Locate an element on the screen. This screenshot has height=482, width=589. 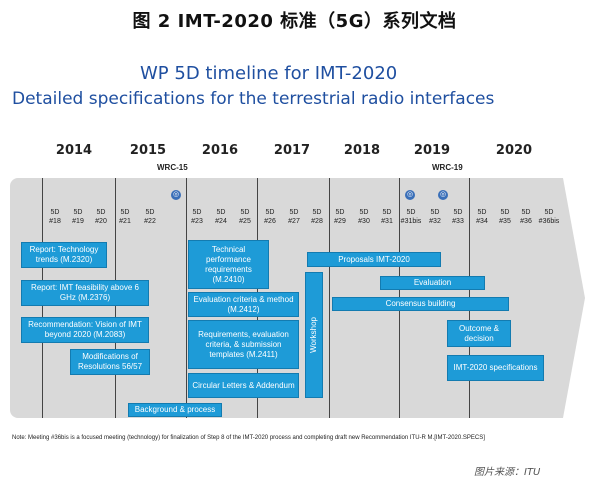
meeting-marker: 5D #30 is located at coordinates (364, 217).